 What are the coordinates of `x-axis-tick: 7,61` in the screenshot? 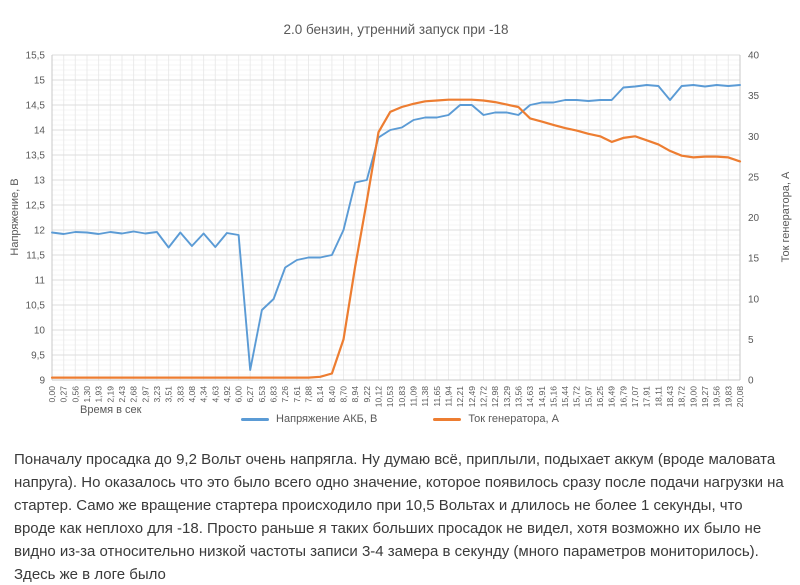 It's located at (297, 394).